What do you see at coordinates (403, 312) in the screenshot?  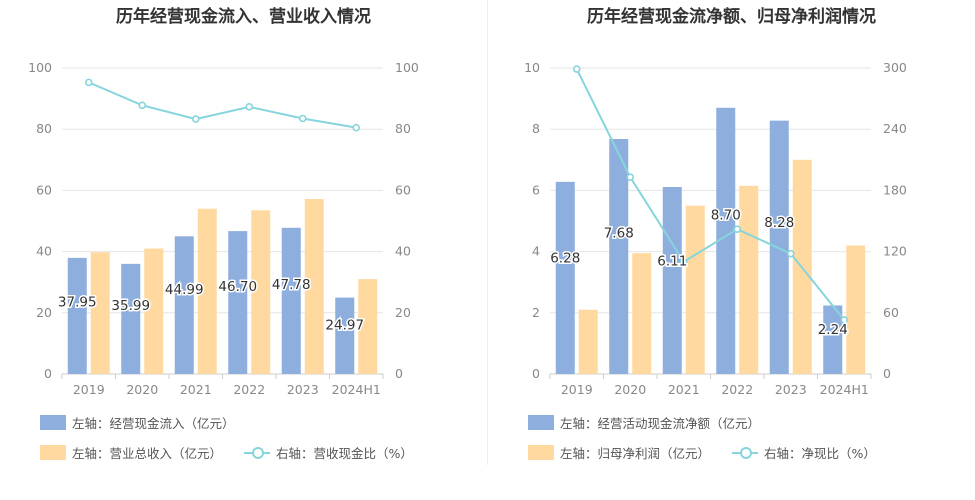 I see `y-tick-label-right: 20` at bounding box center [403, 312].